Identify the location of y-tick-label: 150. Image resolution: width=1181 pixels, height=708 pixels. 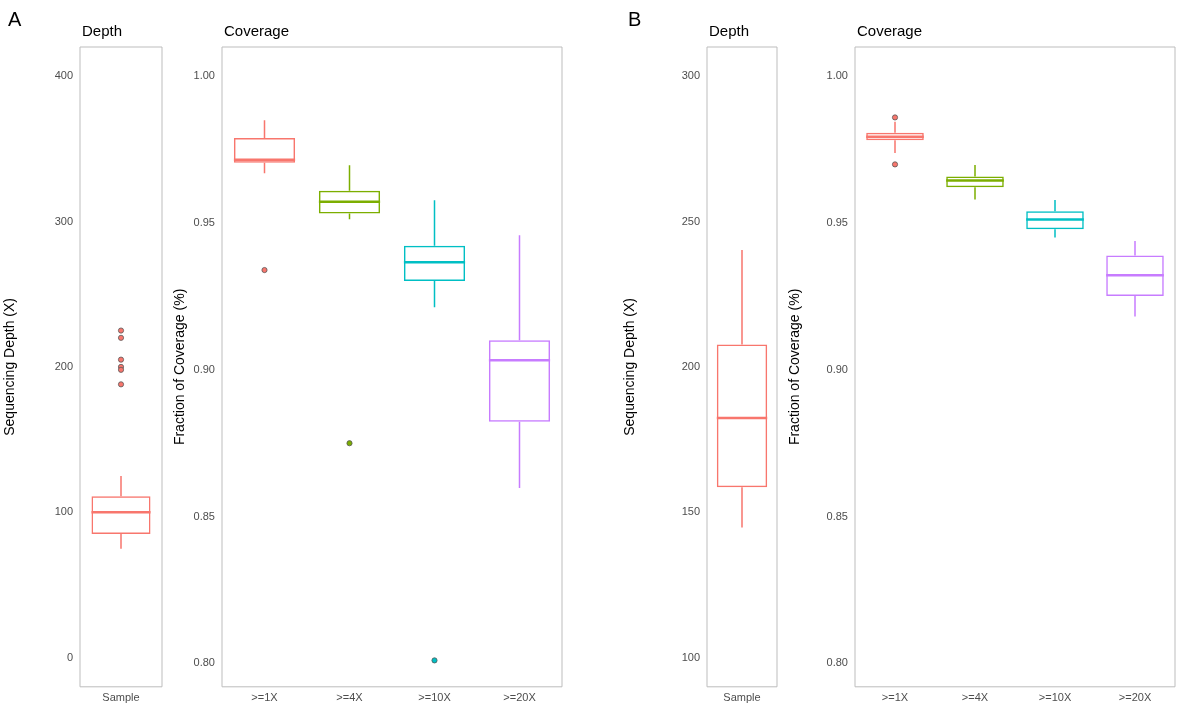
(690, 511).